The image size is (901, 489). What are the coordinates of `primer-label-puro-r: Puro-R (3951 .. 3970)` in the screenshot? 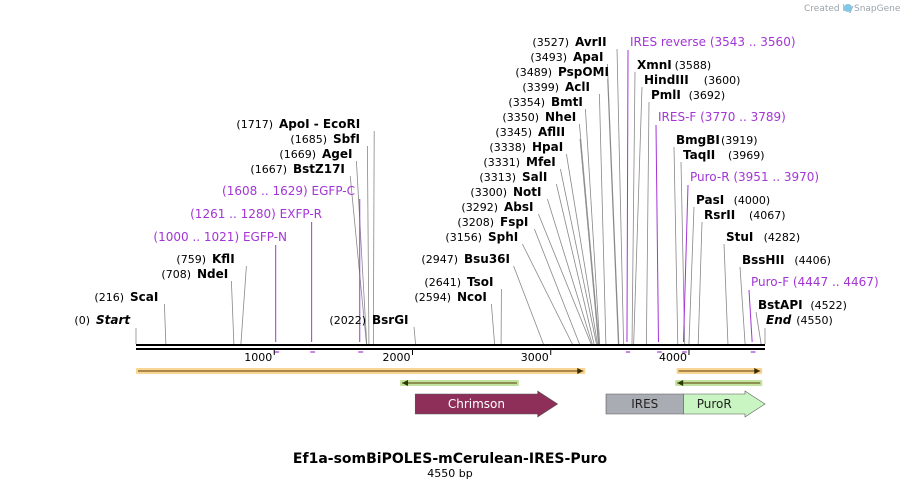 It's located at (754, 177).